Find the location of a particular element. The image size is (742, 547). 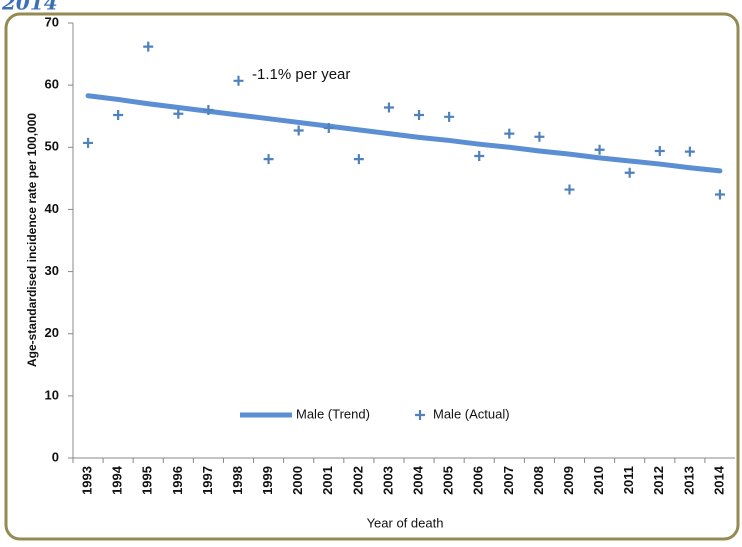

trend-line is located at coordinates (404, 133).